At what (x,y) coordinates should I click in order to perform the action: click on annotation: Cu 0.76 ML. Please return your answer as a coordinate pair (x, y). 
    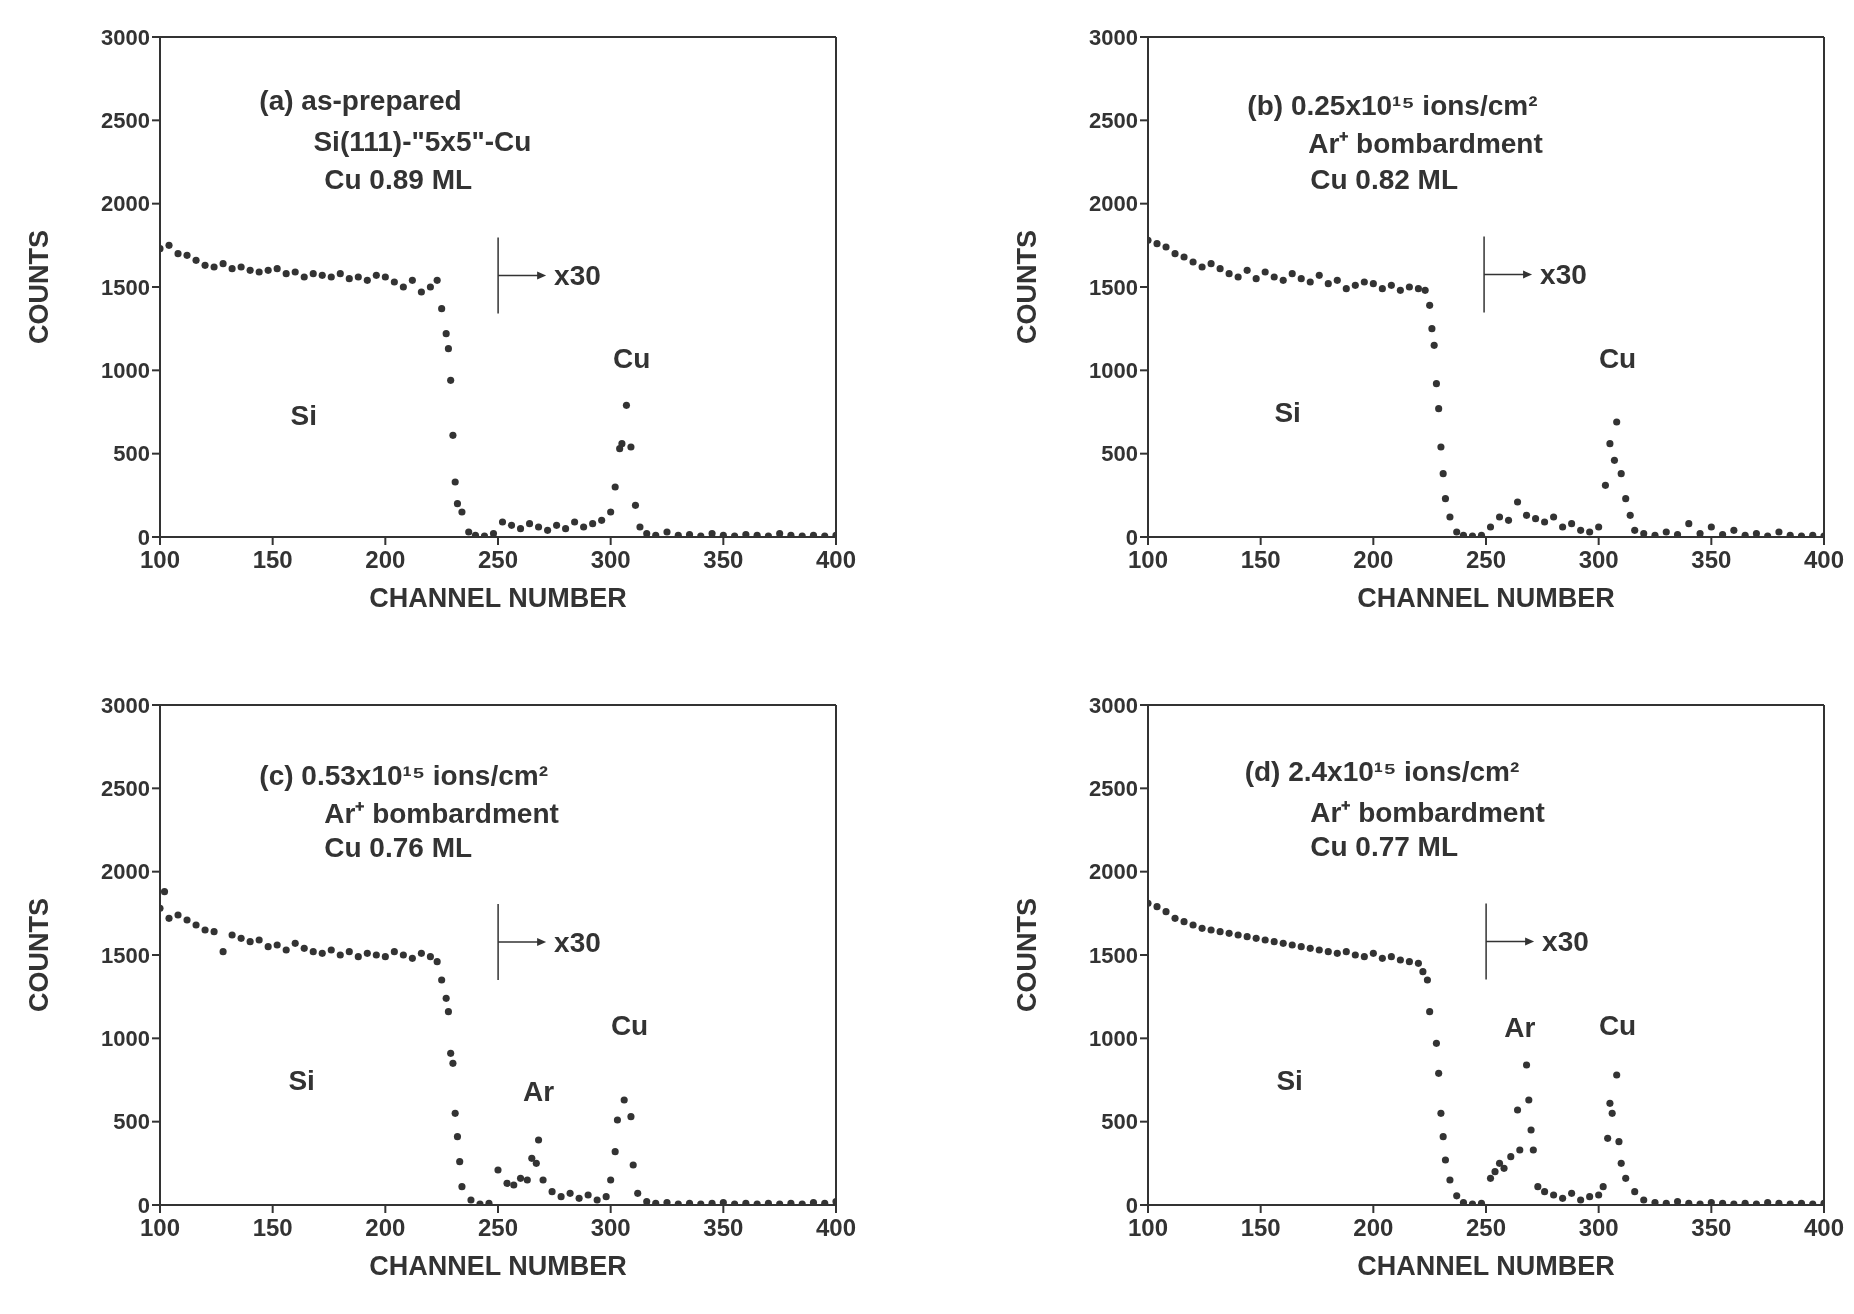
    Looking at the image, I should click on (398, 847).